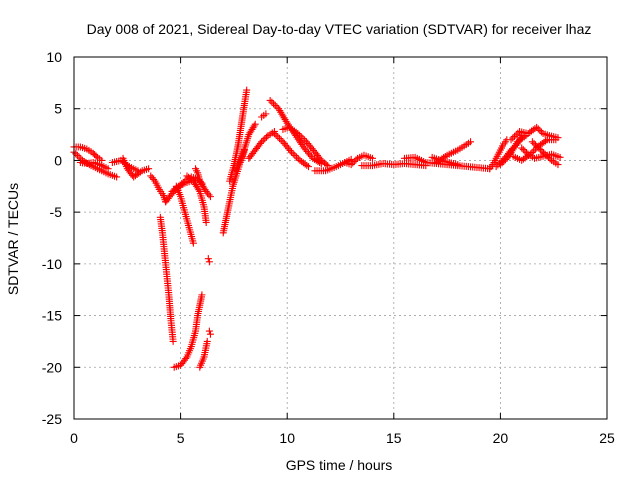 This screenshot has height=480, width=640. Describe the element at coordinates (501, 438) in the screenshot. I see `x-tick-label: 20` at that location.